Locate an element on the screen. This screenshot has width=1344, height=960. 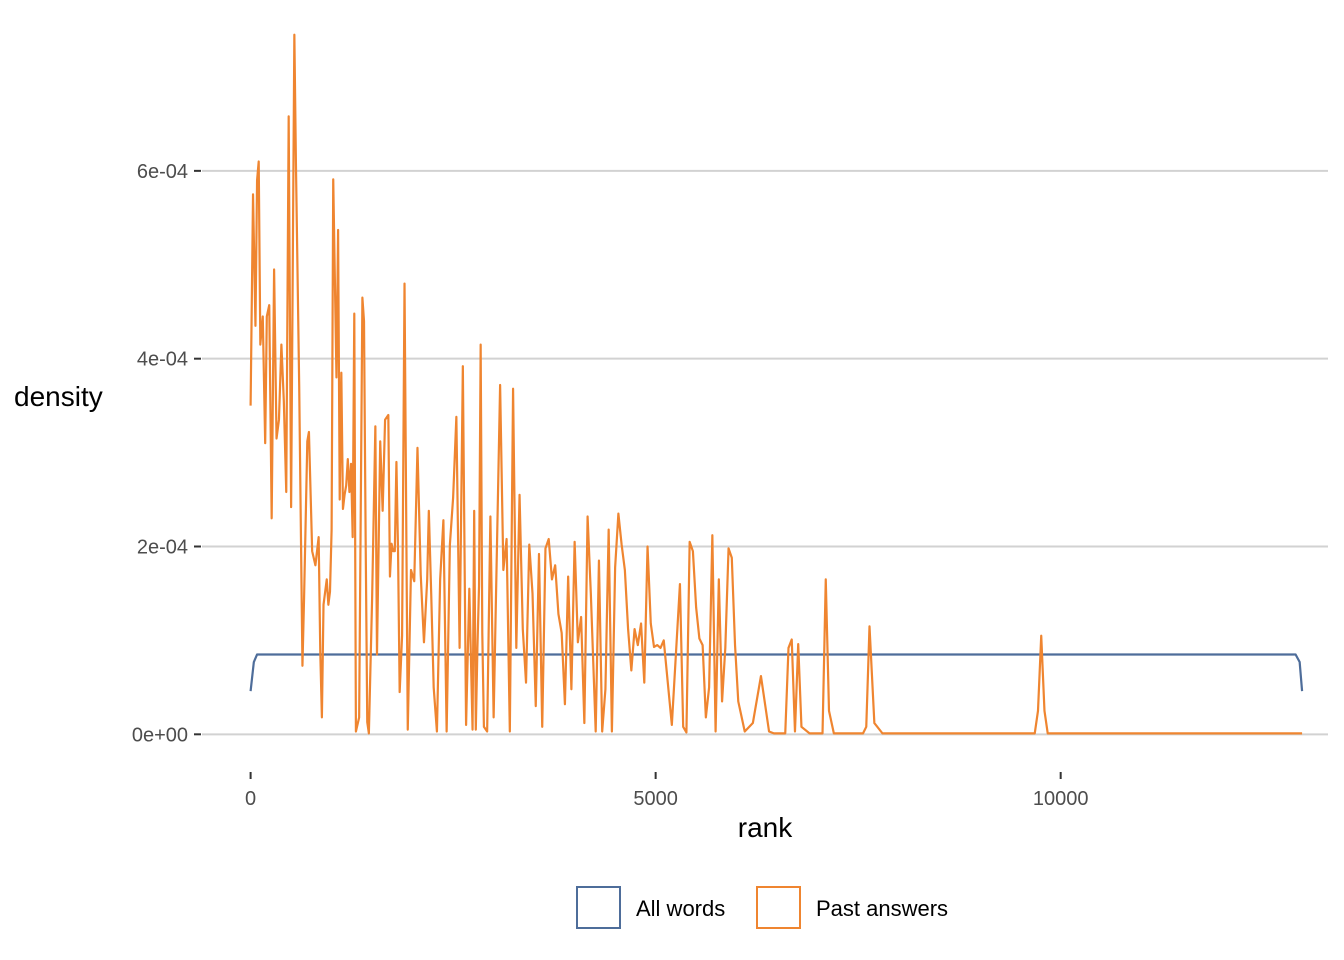
legend-item-all-words: All words is located at coordinates (650, 907).